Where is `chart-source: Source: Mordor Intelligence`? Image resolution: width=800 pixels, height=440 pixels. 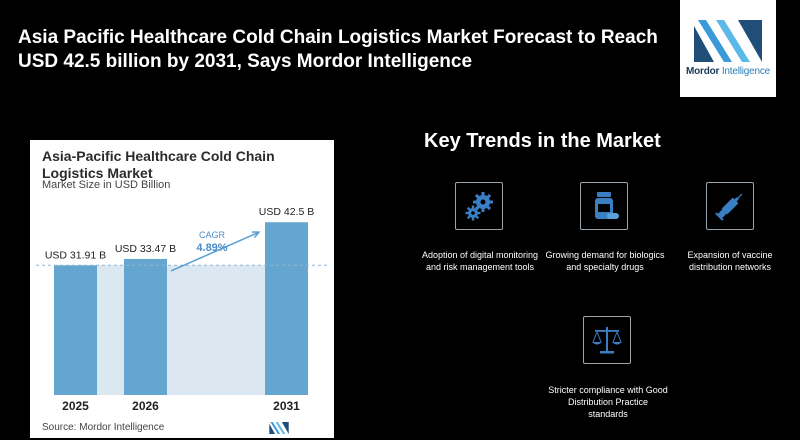 chart-source: Source: Mordor Intelligence is located at coordinates (103, 427).